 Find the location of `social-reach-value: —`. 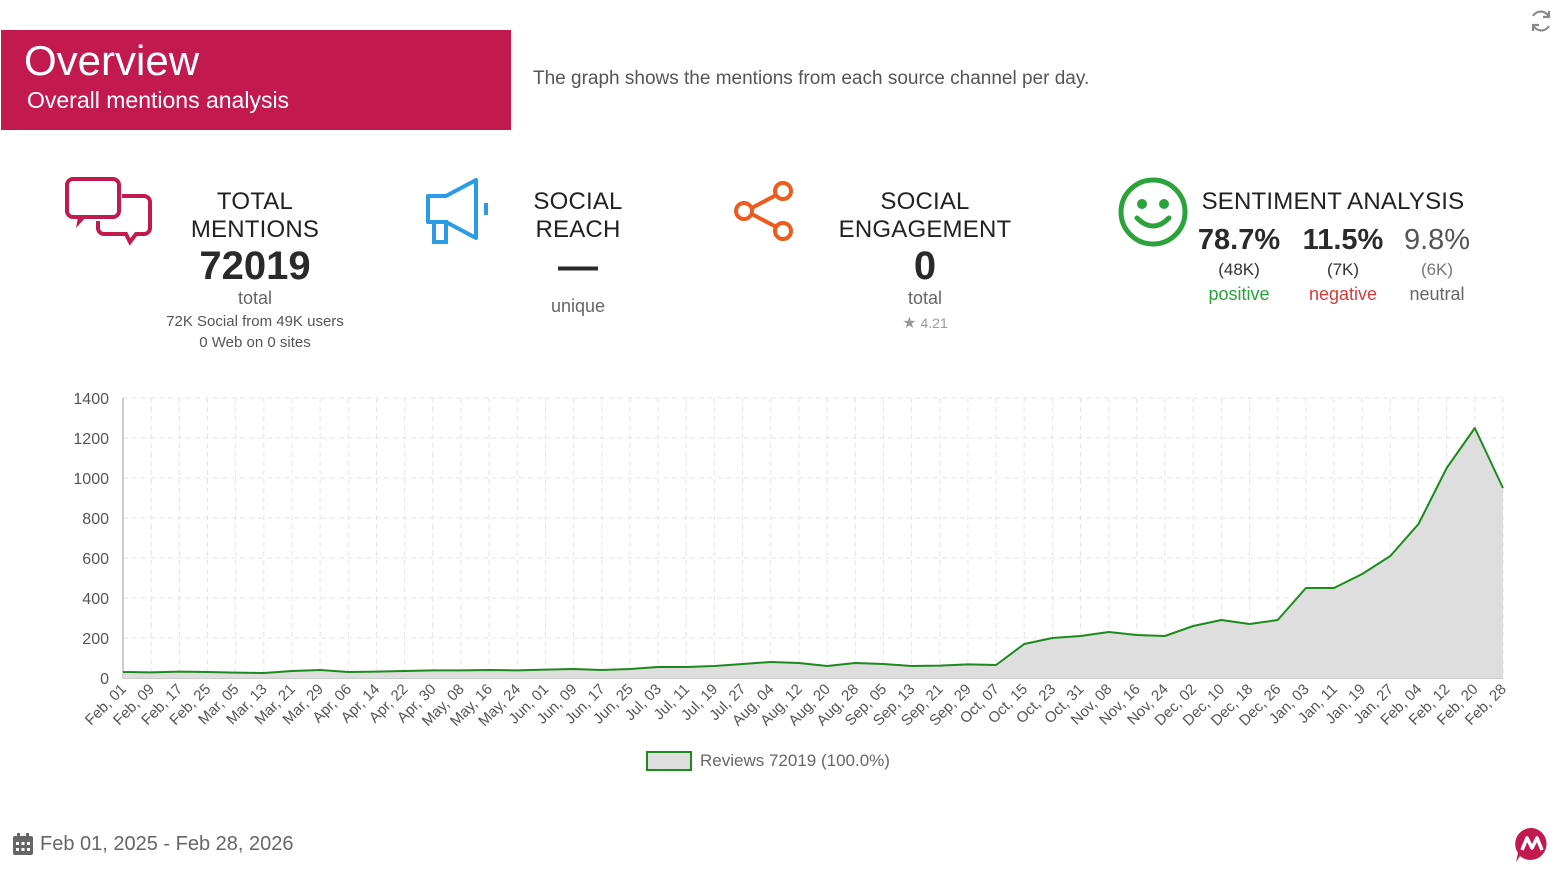

social-reach-value: — is located at coordinates (578, 266).